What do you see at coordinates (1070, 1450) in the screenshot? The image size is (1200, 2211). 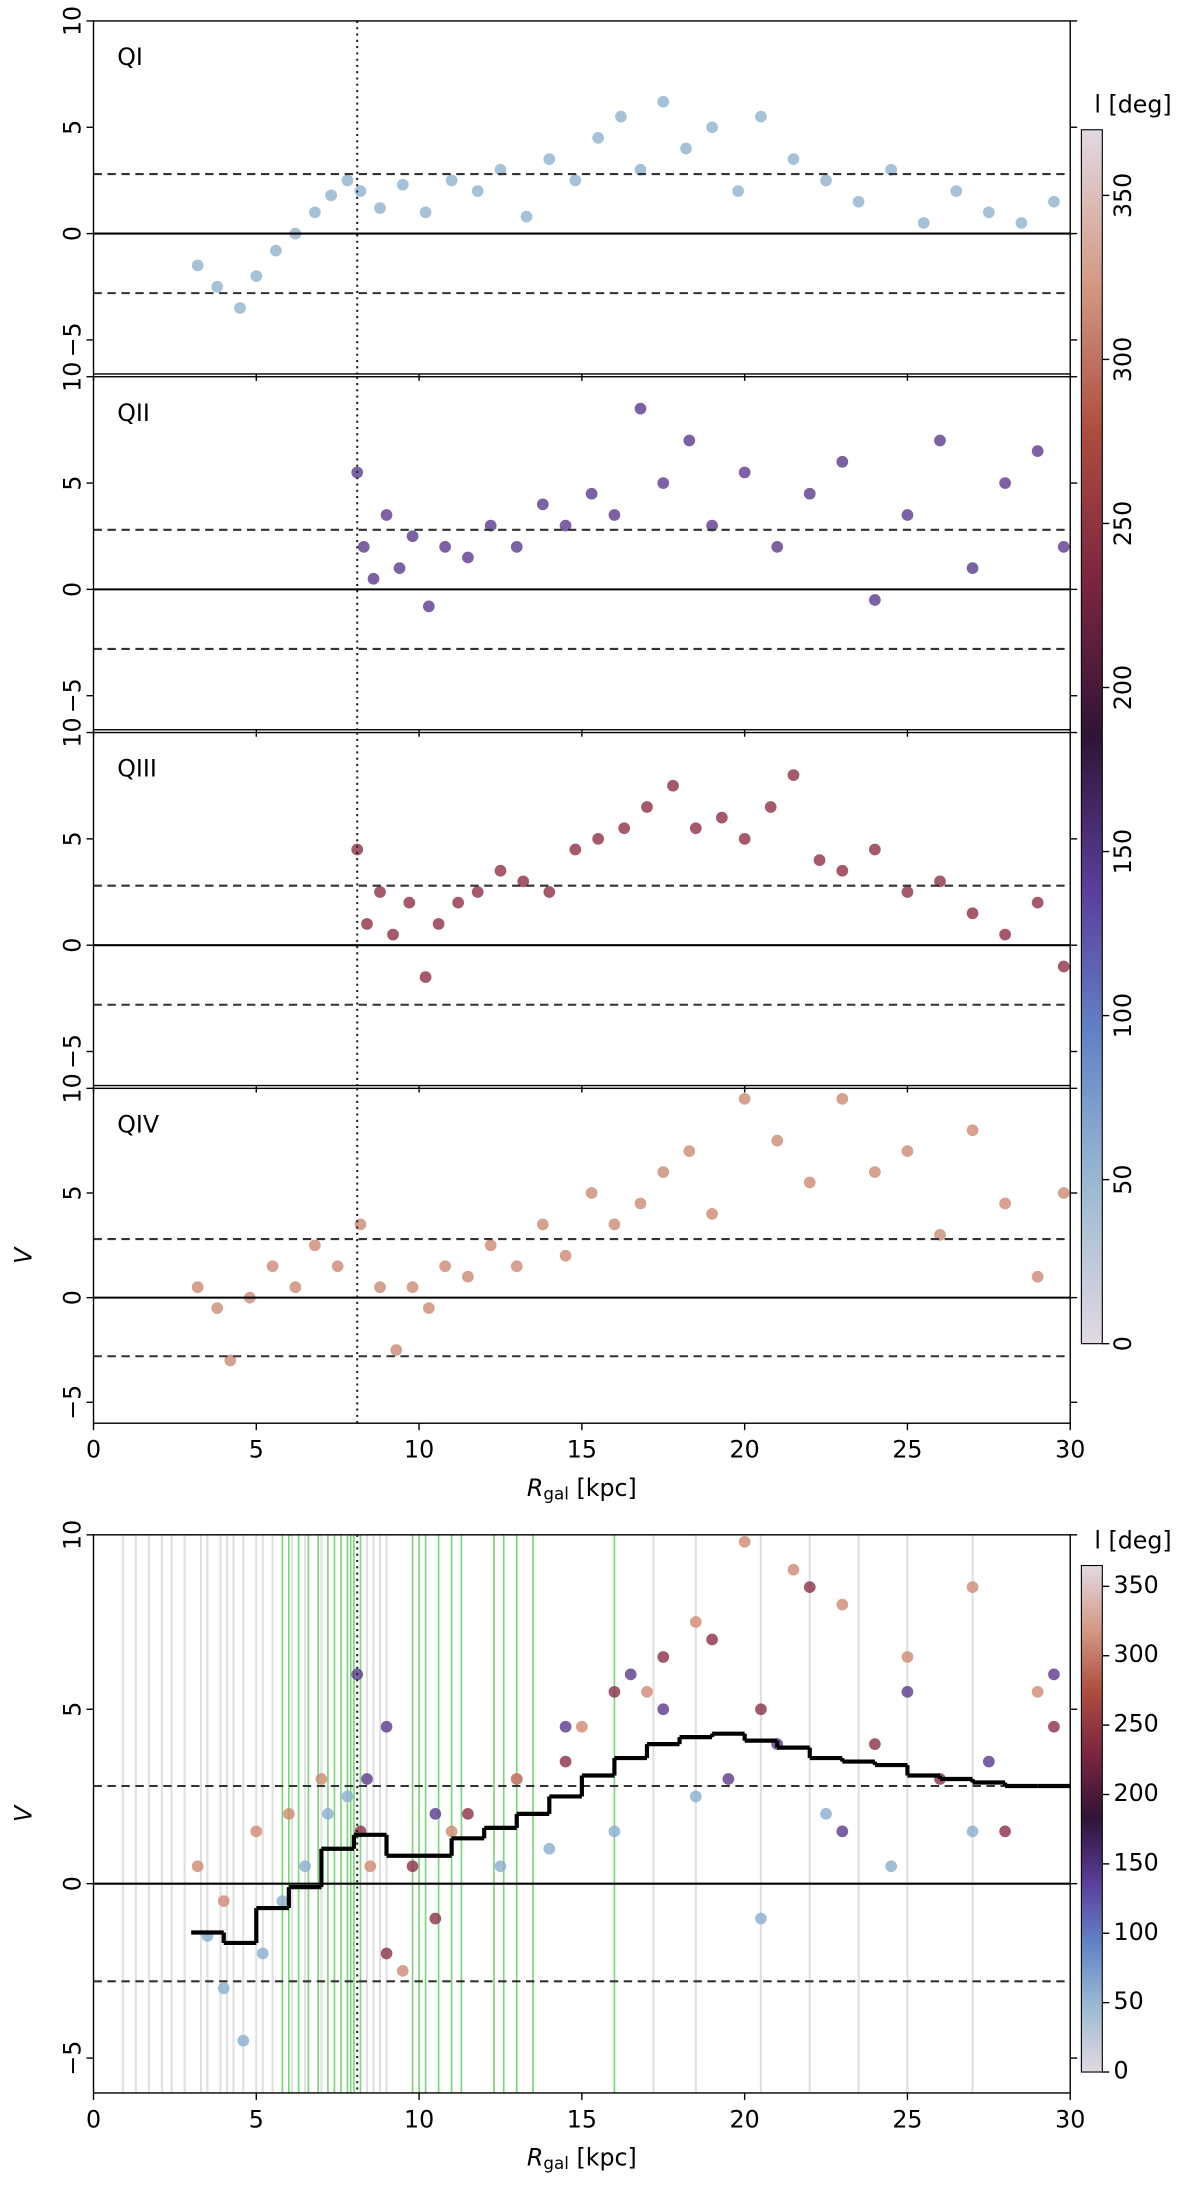 I see `x-tick-label: 30` at bounding box center [1070, 1450].